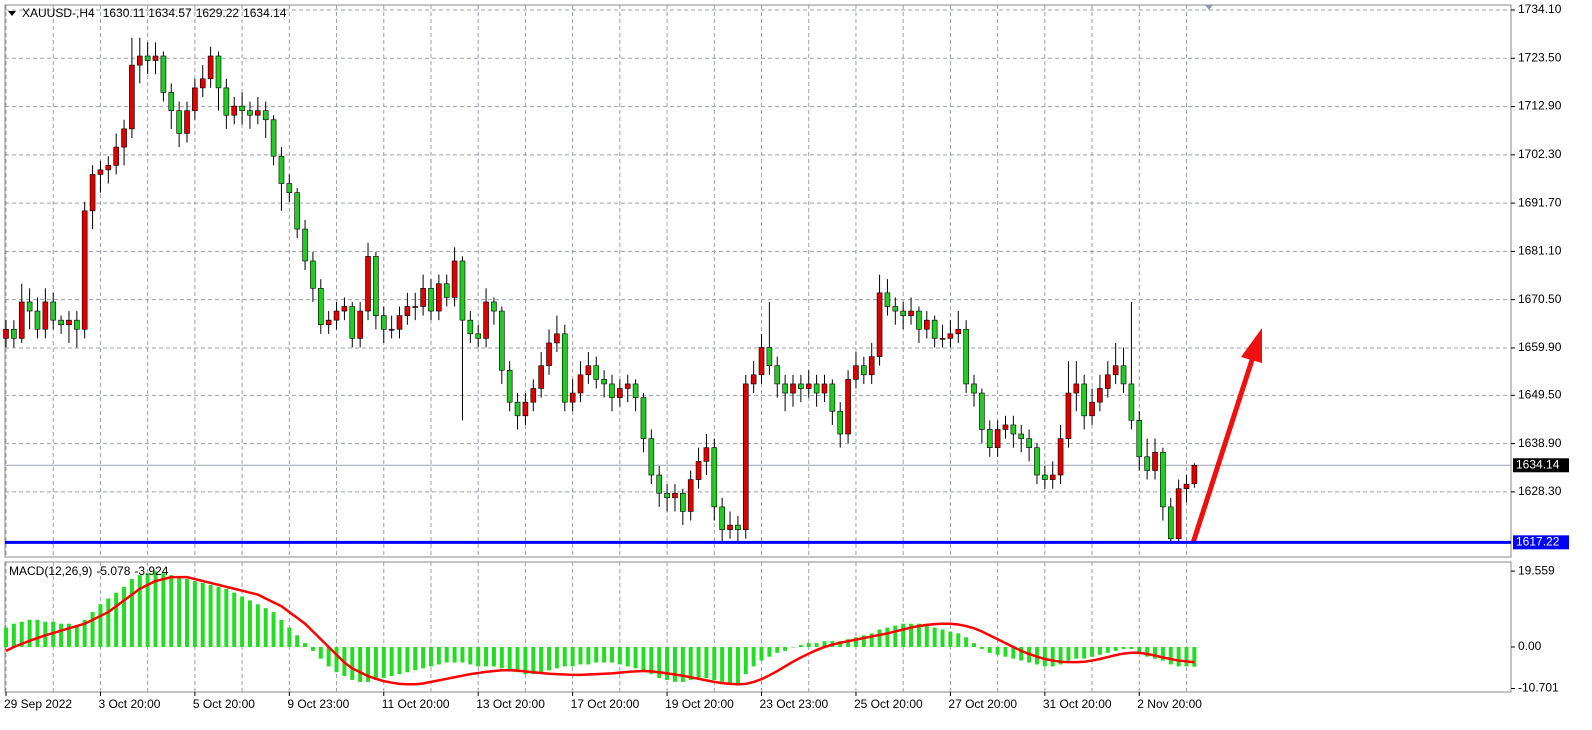 The image size is (1592, 730). Describe the element at coordinates (1540, 347) in the screenshot. I see `y-tick-label: 1659.90` at that location.